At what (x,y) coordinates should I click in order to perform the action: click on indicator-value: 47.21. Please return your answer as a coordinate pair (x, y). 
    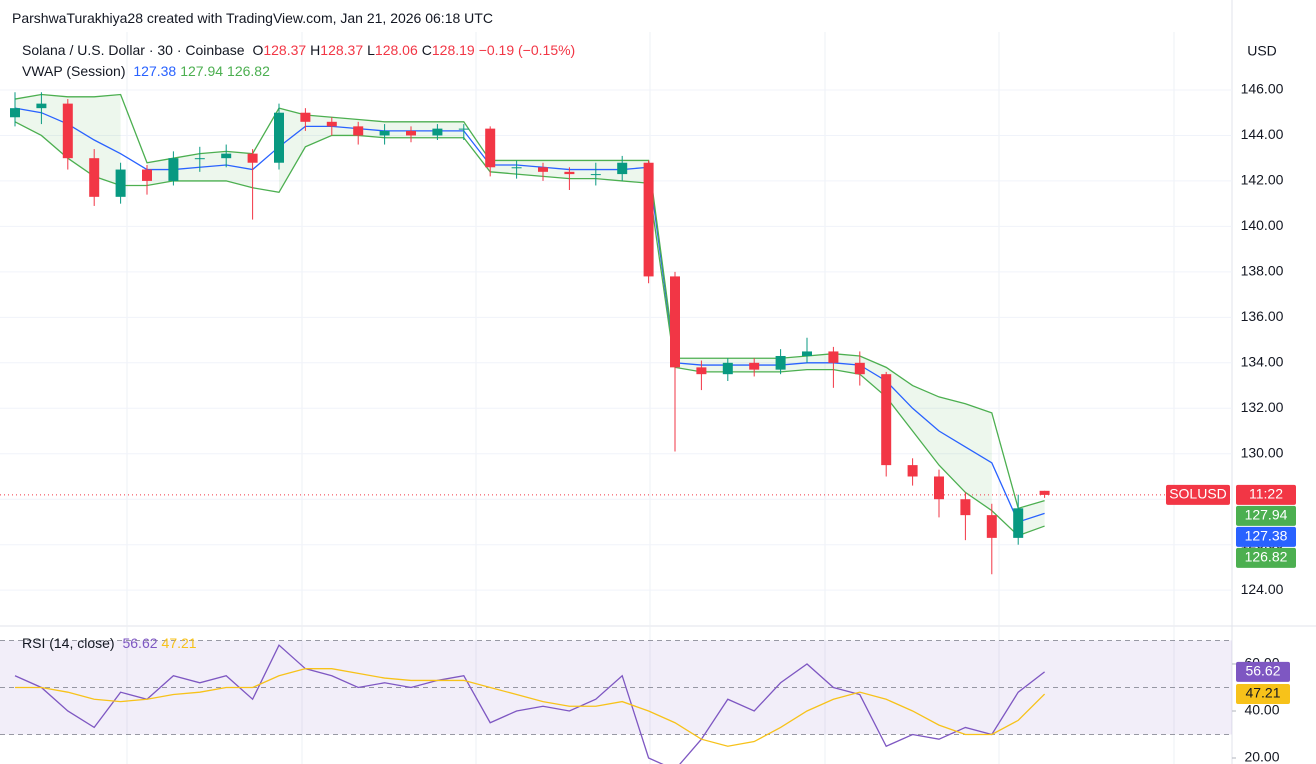
    Looking at the image, I should click on (179, 643).